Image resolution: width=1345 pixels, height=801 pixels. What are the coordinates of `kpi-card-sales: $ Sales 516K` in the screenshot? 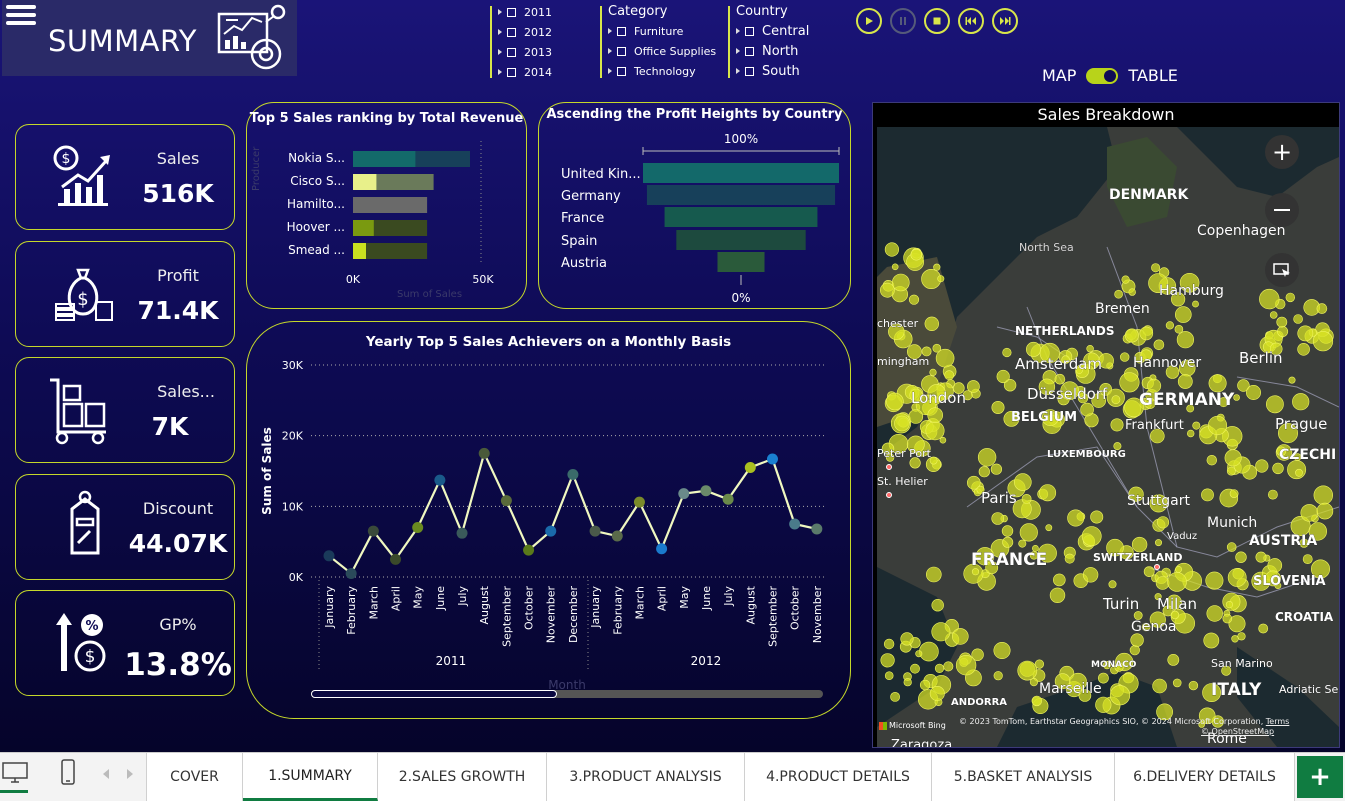 It's located at (125, 177).